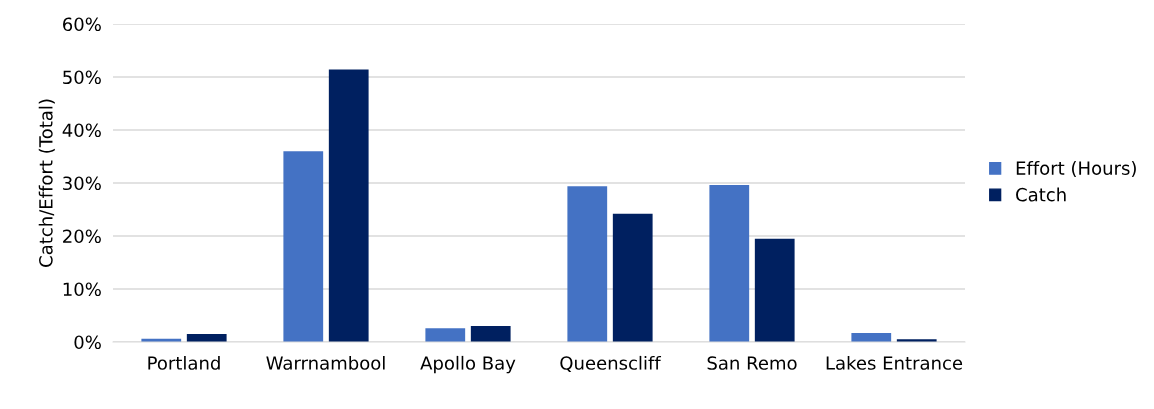 The width and height of the screenshot is (1154, 409). Describe the element at coordinates (752, 363) in the screenshot. I see `x-tick-label: San Remo` at that location.